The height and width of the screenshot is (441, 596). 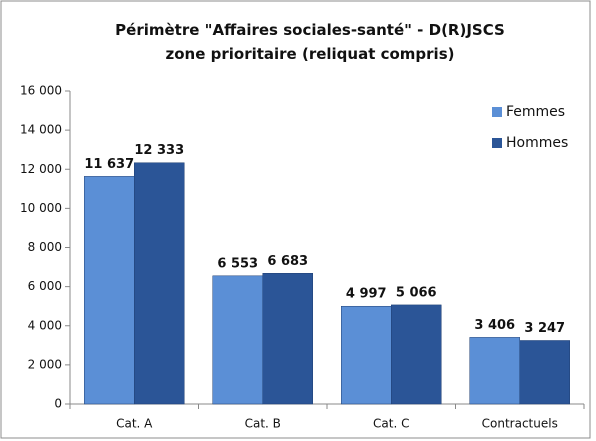 What do you see at coordinates (416, 292) in the screenshot?
I see `data-label: 5 066` at bounding box center [416, 292].